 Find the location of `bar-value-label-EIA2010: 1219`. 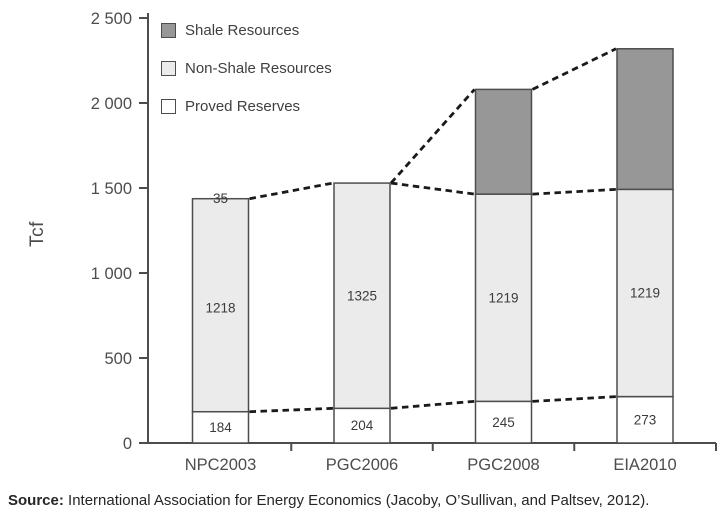

bar-value-label-EIA2010: 1219 is located at coordinates (645, 293).